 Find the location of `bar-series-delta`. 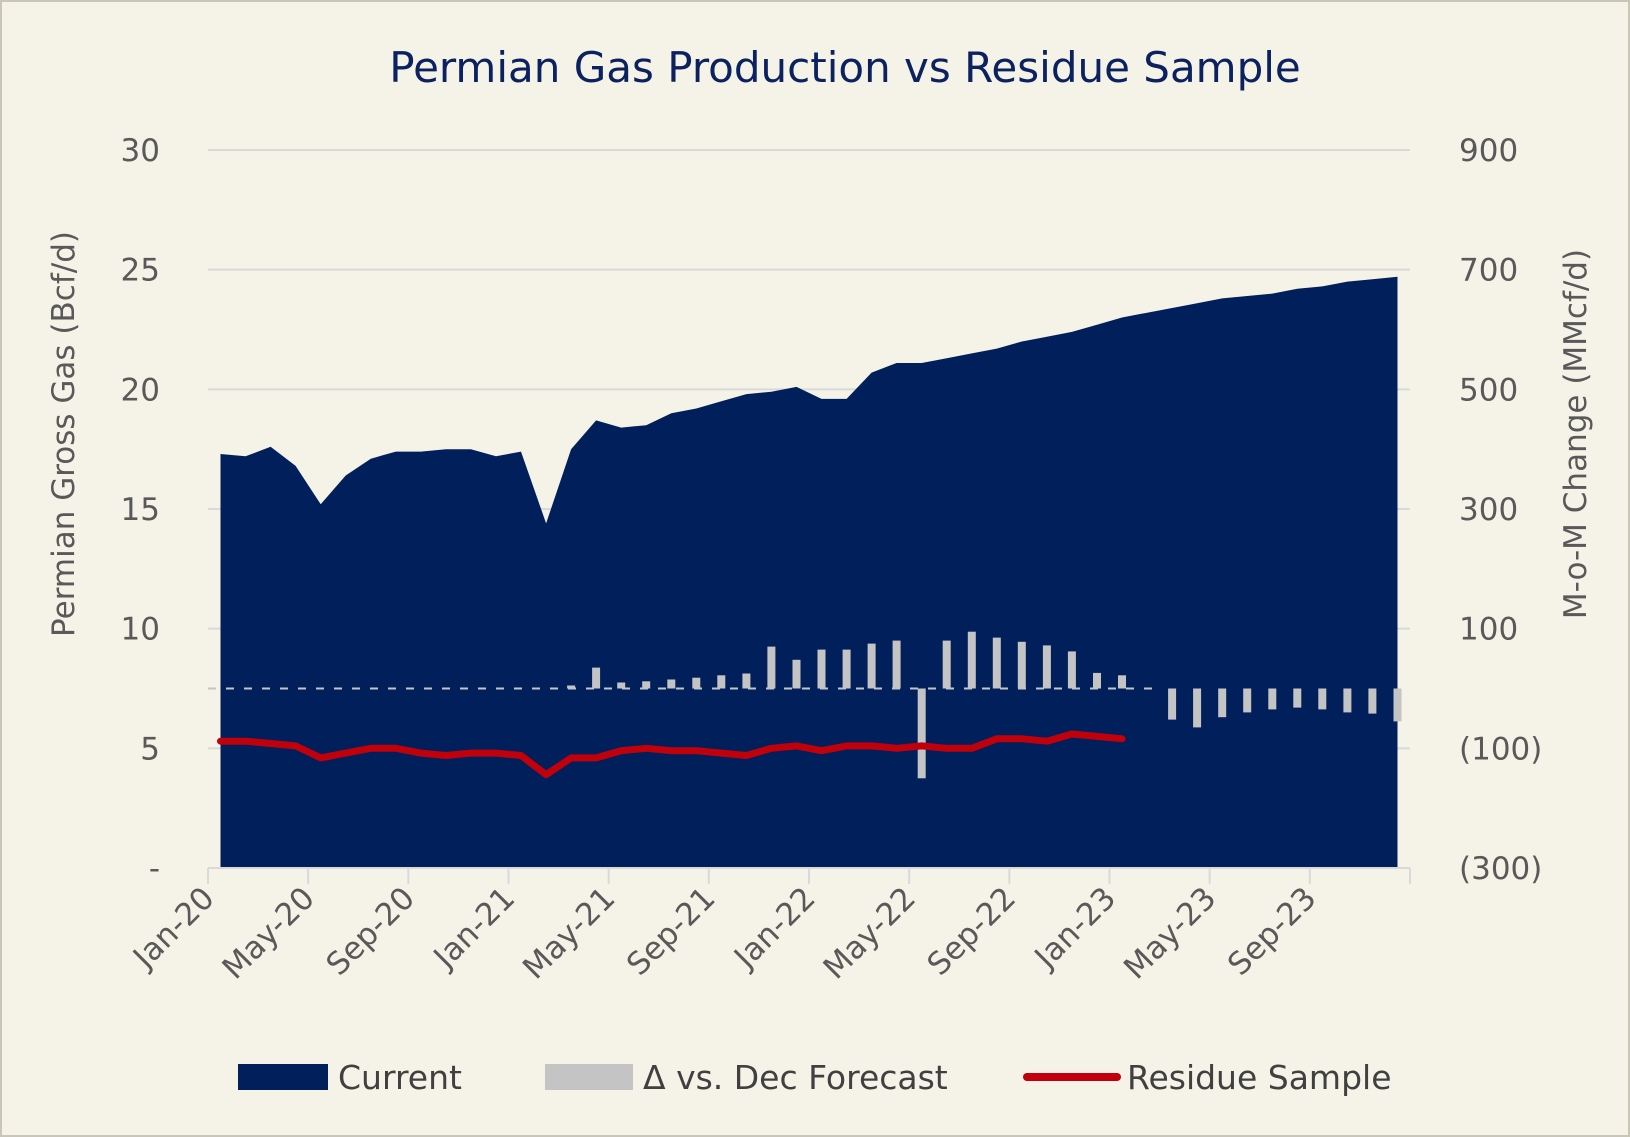

bar-series-delta is located at coordinates (984, 705).